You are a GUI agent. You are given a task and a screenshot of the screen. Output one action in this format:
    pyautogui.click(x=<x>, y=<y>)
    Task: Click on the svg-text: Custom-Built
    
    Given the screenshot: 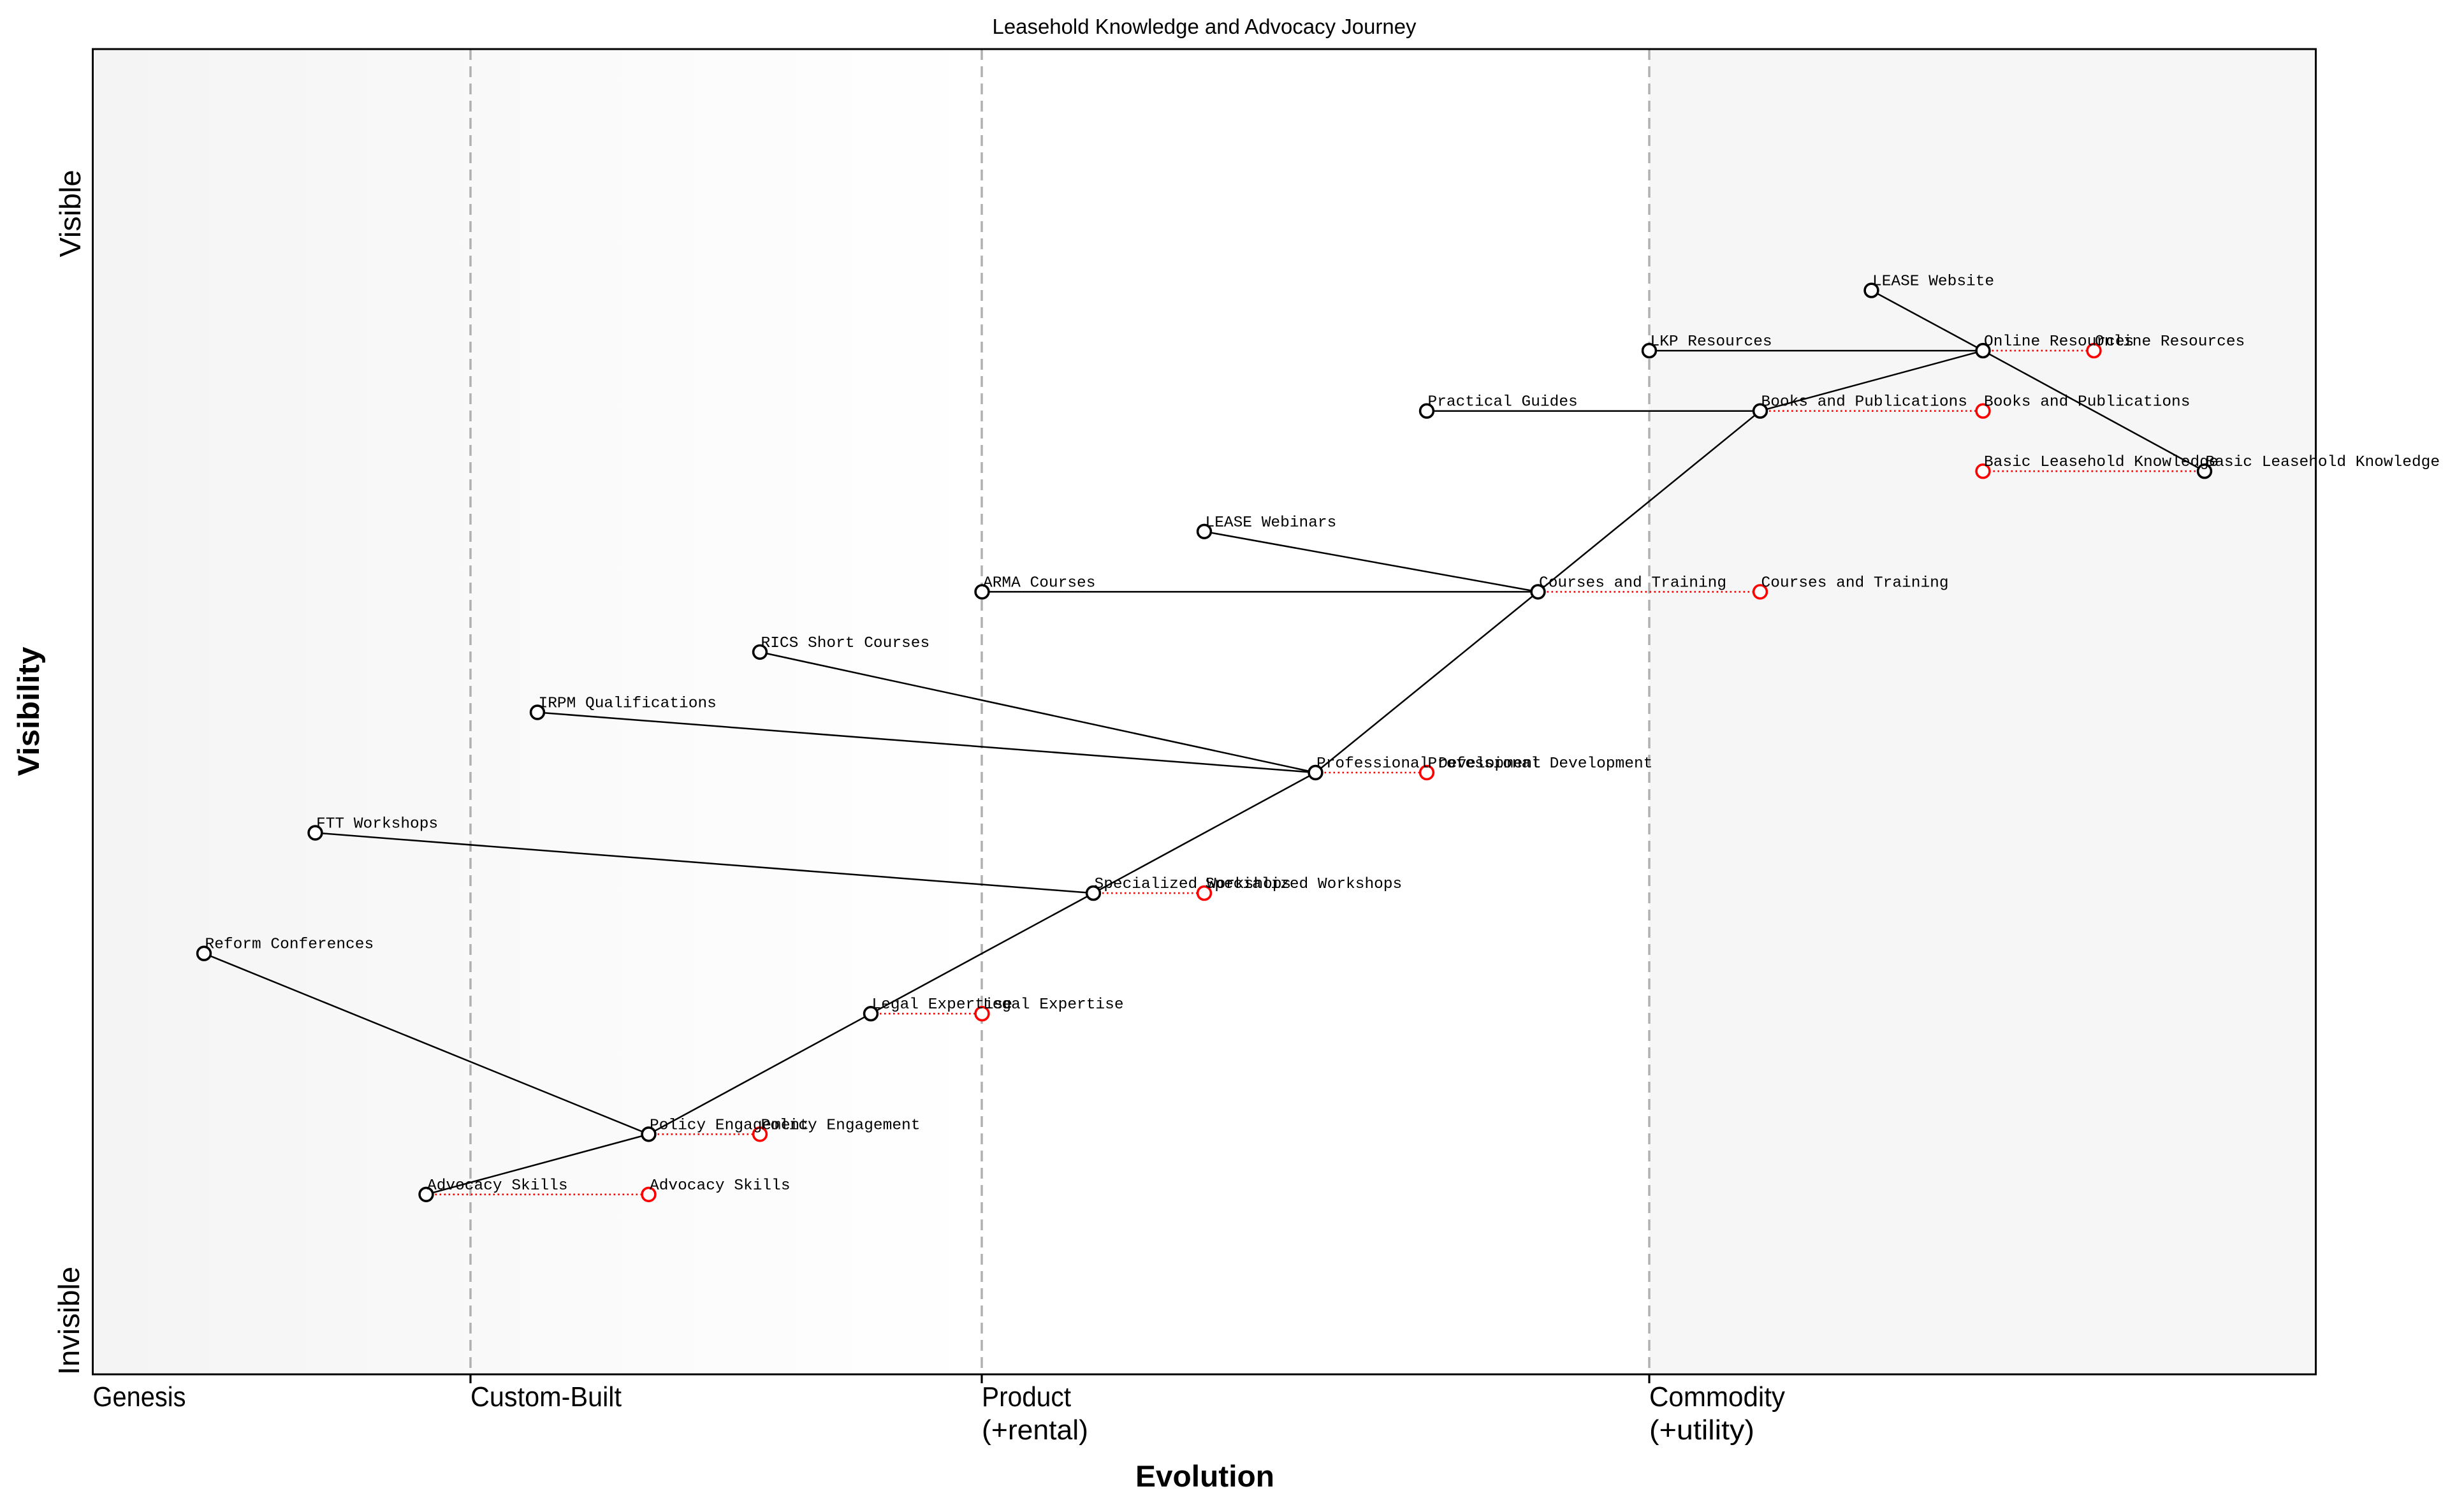 What is the action you would take?
    pyautogui.click(x=546, y=1397)
    